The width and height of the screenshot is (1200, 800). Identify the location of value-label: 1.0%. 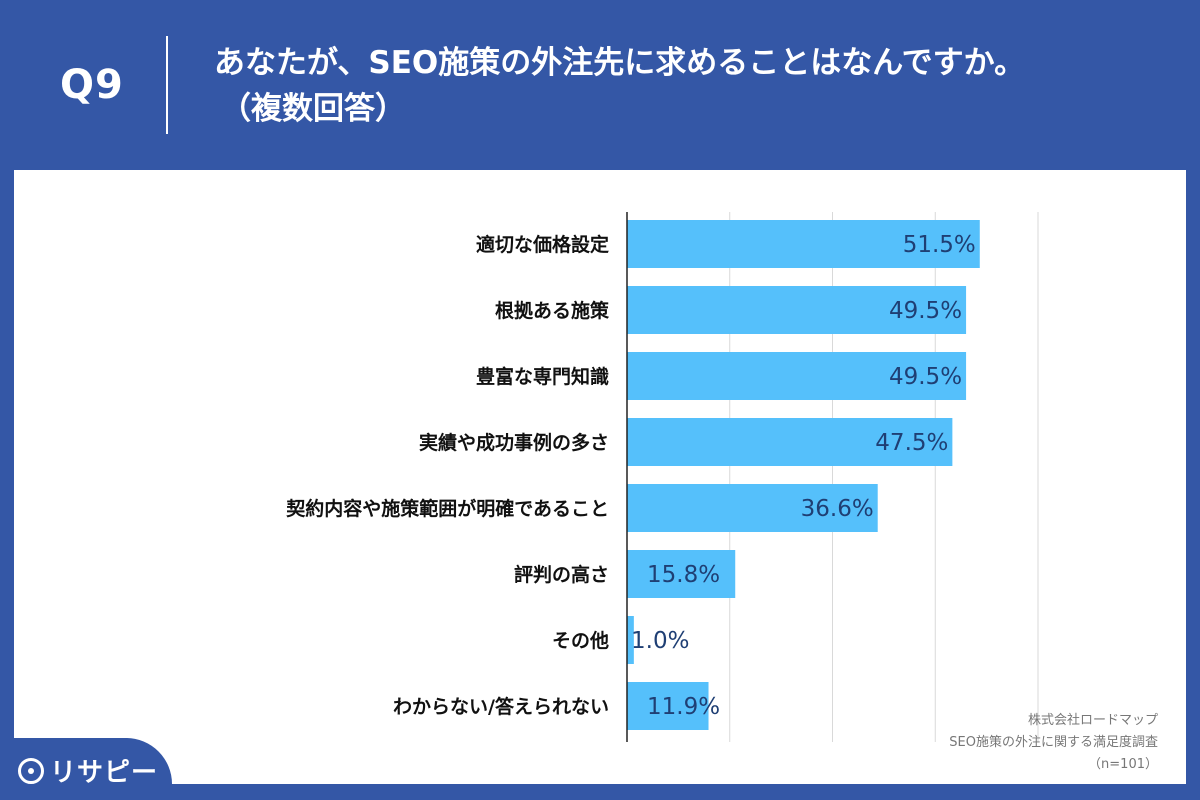
(660, 641).